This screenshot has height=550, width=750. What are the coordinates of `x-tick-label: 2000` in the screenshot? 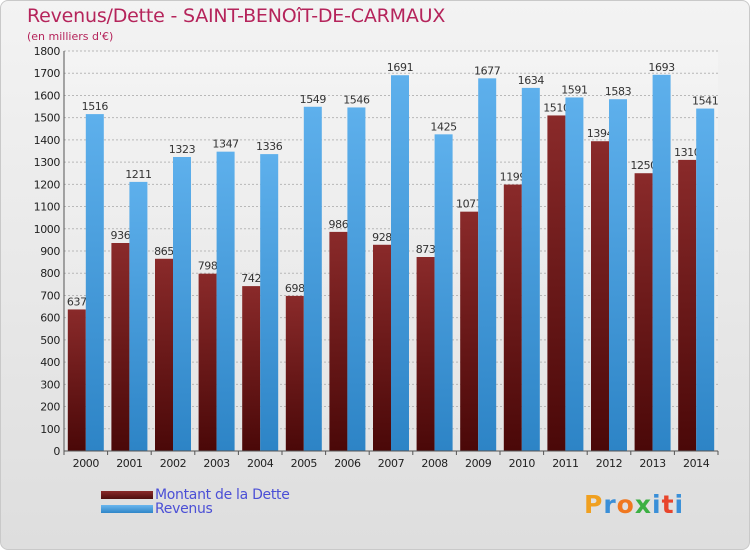 It's located at (86, 463).